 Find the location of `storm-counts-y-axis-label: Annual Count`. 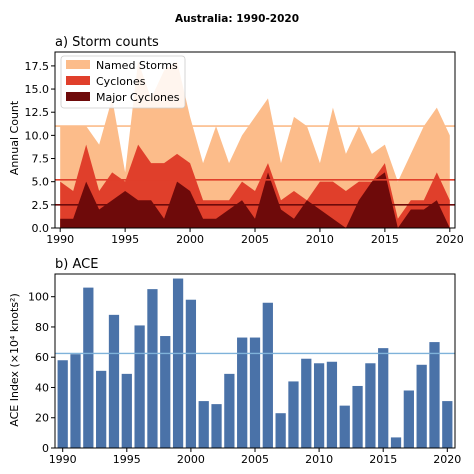

storm-counts-y-axis-label: Annual Count is located at coordinates (14, 137).